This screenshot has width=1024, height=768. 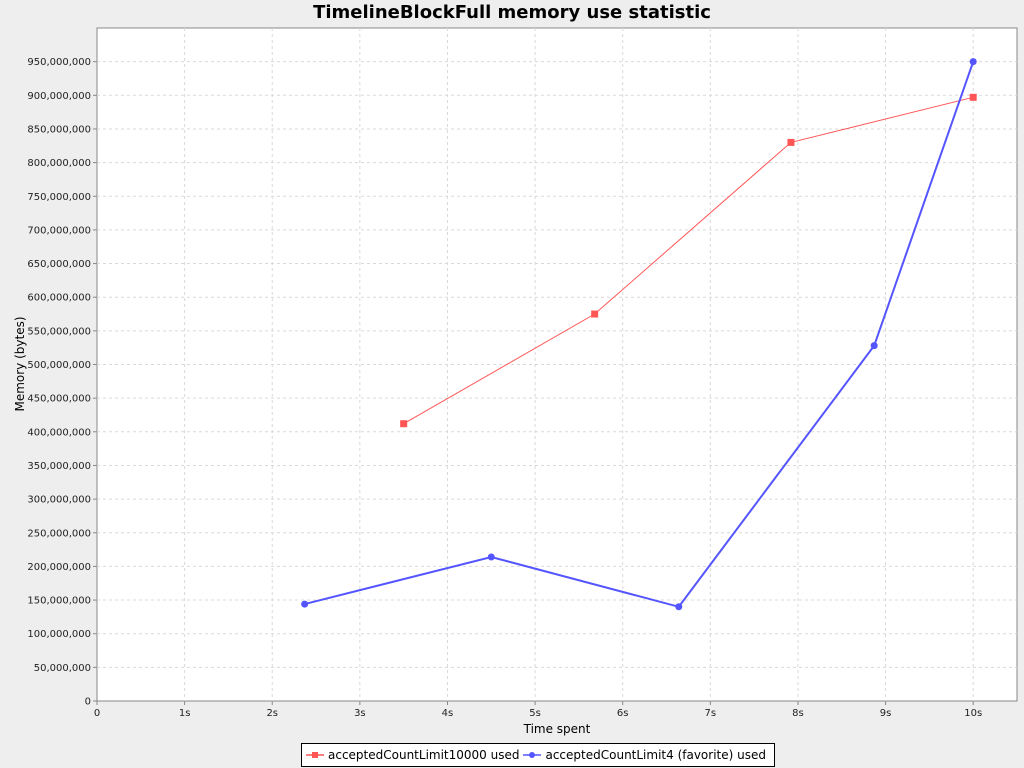 I want to click on x-tick-label: 3s, so click(x=360, y=713).